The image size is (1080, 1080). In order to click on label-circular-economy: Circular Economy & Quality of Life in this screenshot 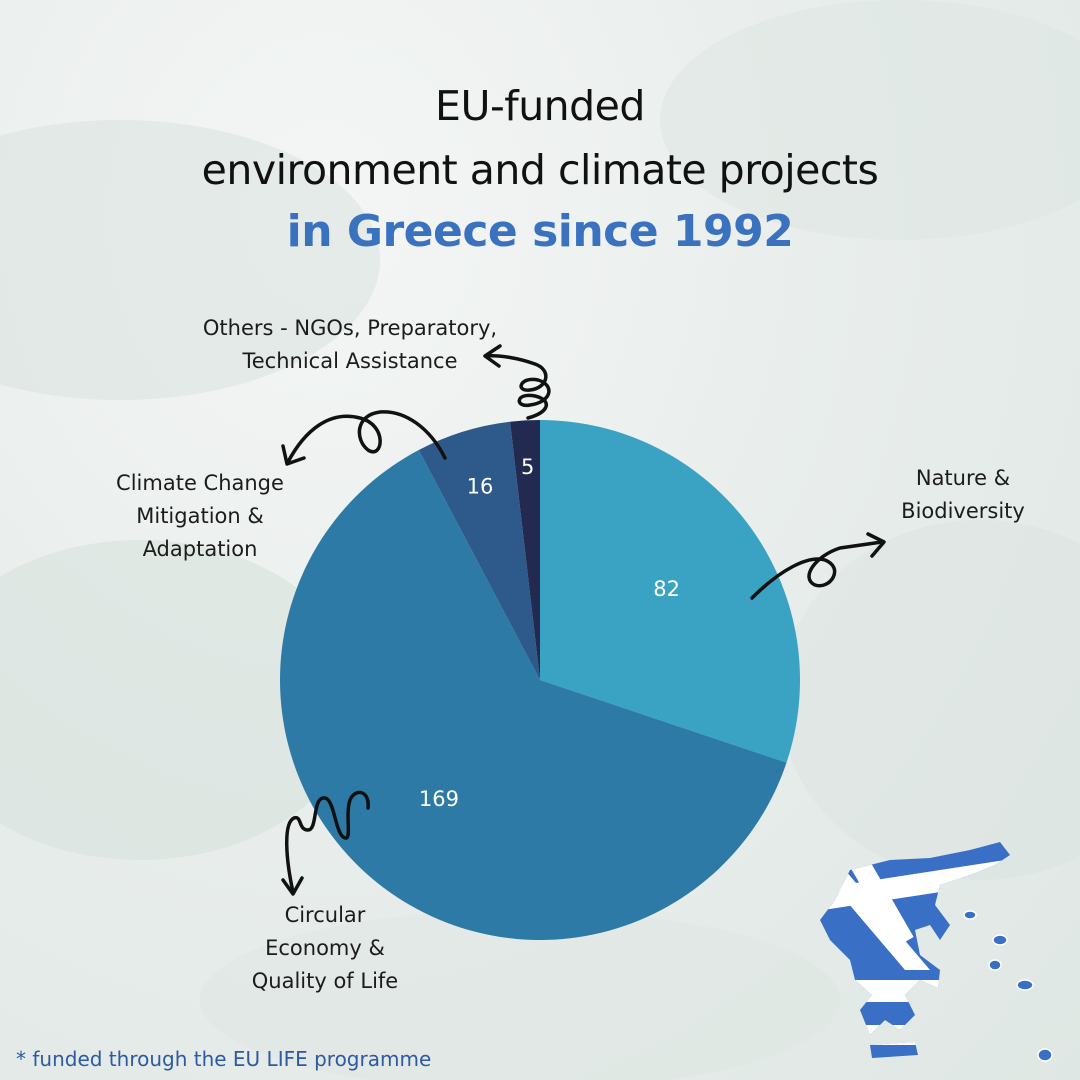, I will do `click(325, 948)`.